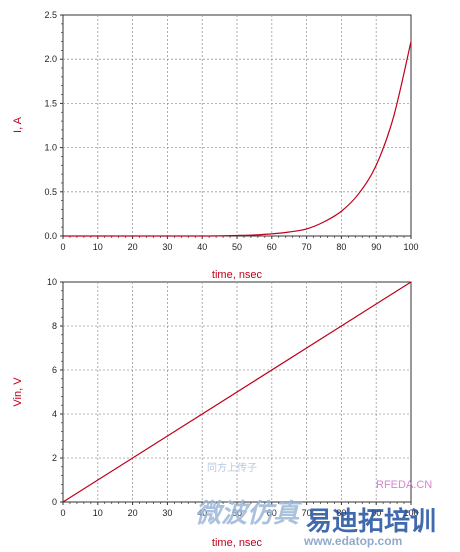 The height and width of the screenshot is (552, 460). I want to click on current-y-tick-label: 1.5, so click(50, 103).